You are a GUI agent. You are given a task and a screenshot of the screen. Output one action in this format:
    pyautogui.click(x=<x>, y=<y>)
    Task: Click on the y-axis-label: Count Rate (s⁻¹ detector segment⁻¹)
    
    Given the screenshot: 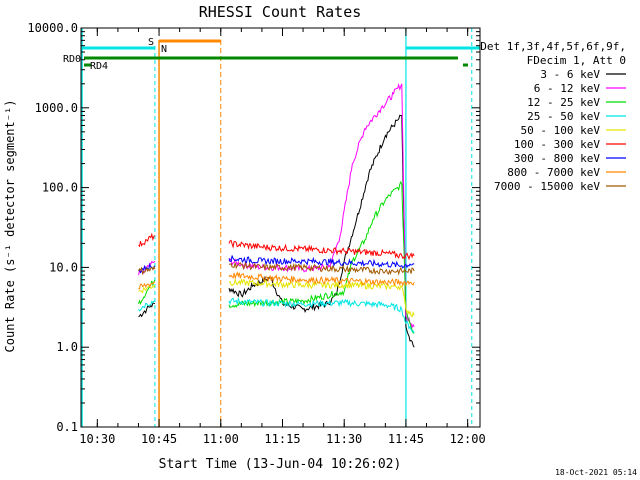 What is the action you would take?
    pyautogui.click(x=10, y=226)
    